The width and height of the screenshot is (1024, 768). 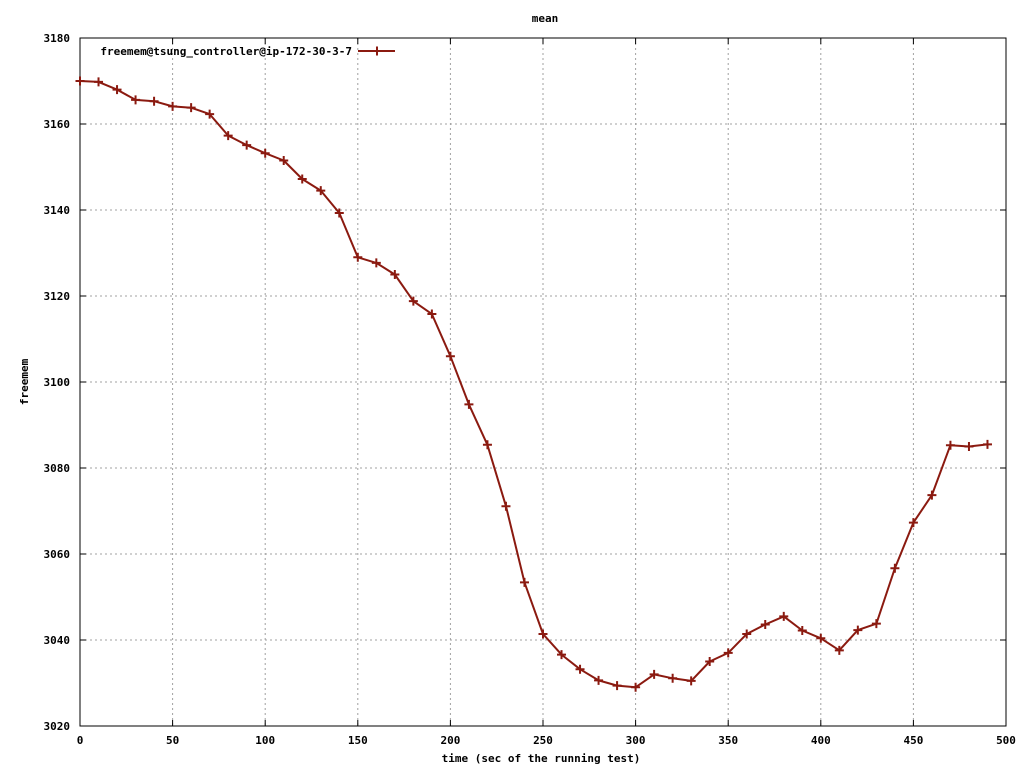 I want to click on chart-title: mean, so click(x=545, y=18).